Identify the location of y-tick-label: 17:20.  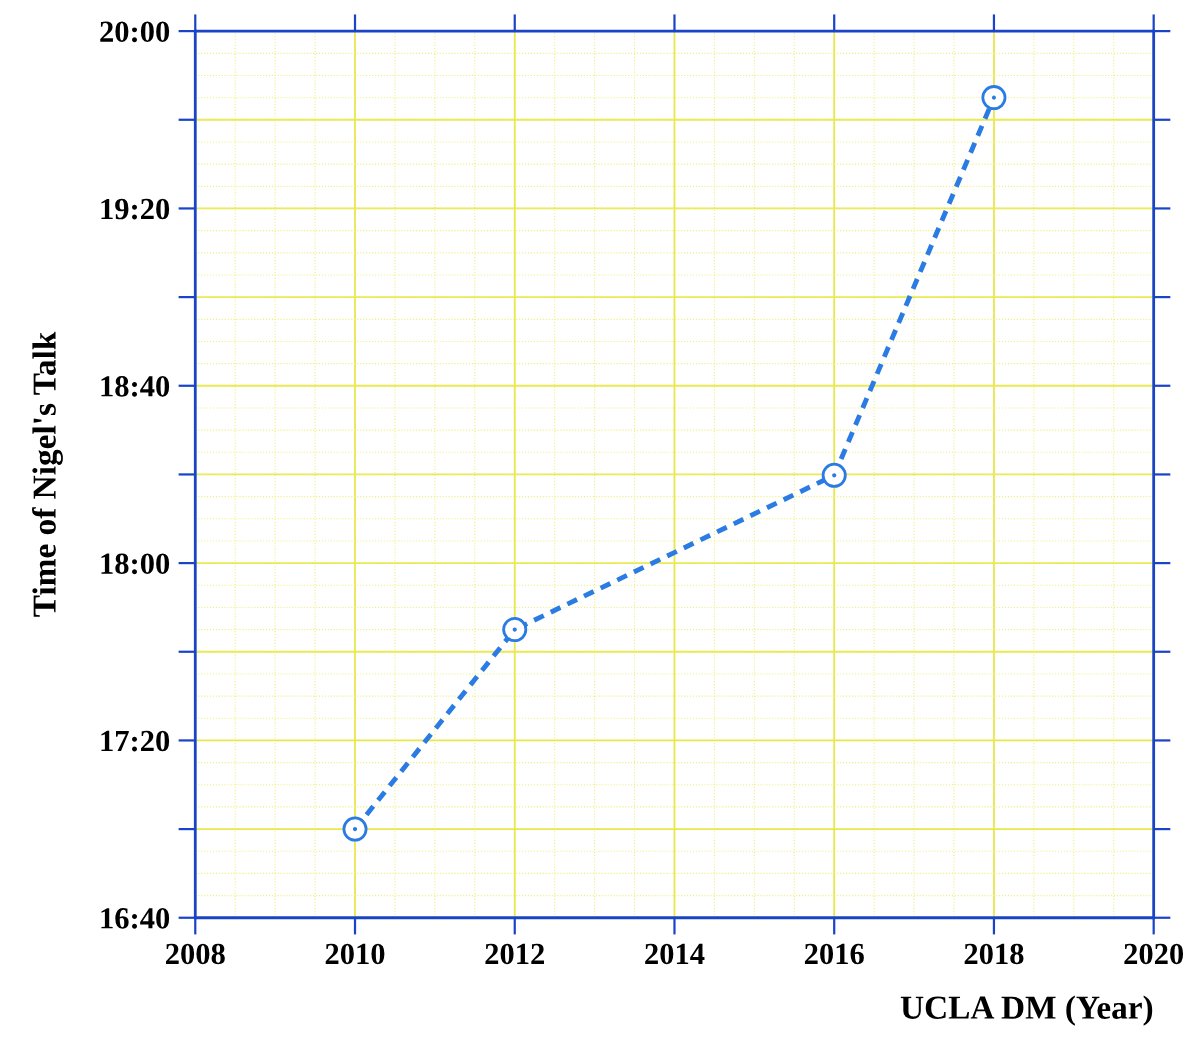
(135, 741).